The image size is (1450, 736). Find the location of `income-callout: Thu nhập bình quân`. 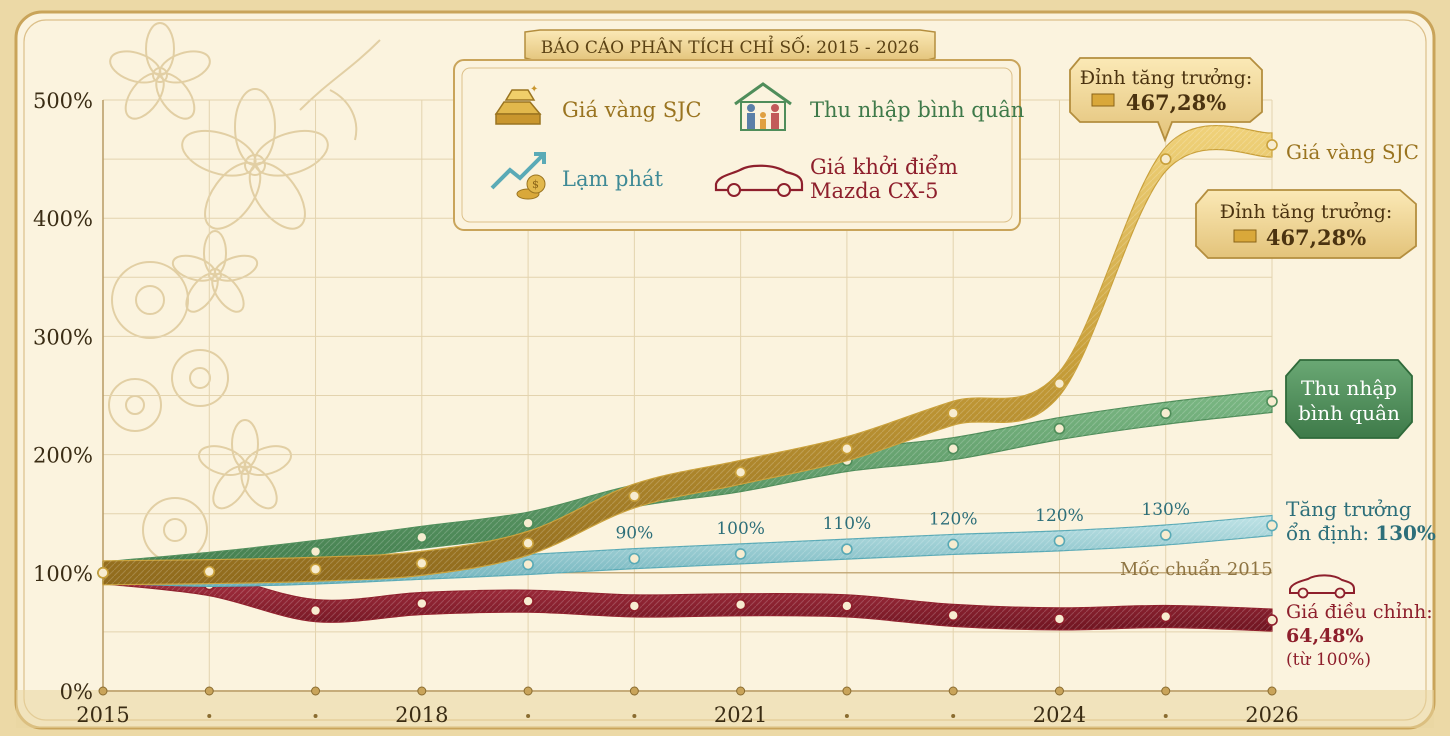

income-callout: Thu nhập bình quân is located at coordinates (1349, 399).